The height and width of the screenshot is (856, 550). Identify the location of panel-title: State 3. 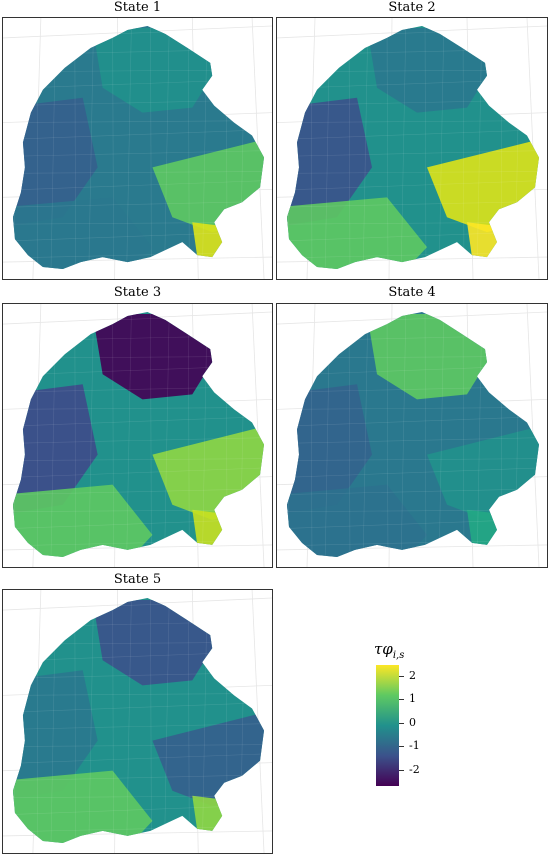
(137, 292).